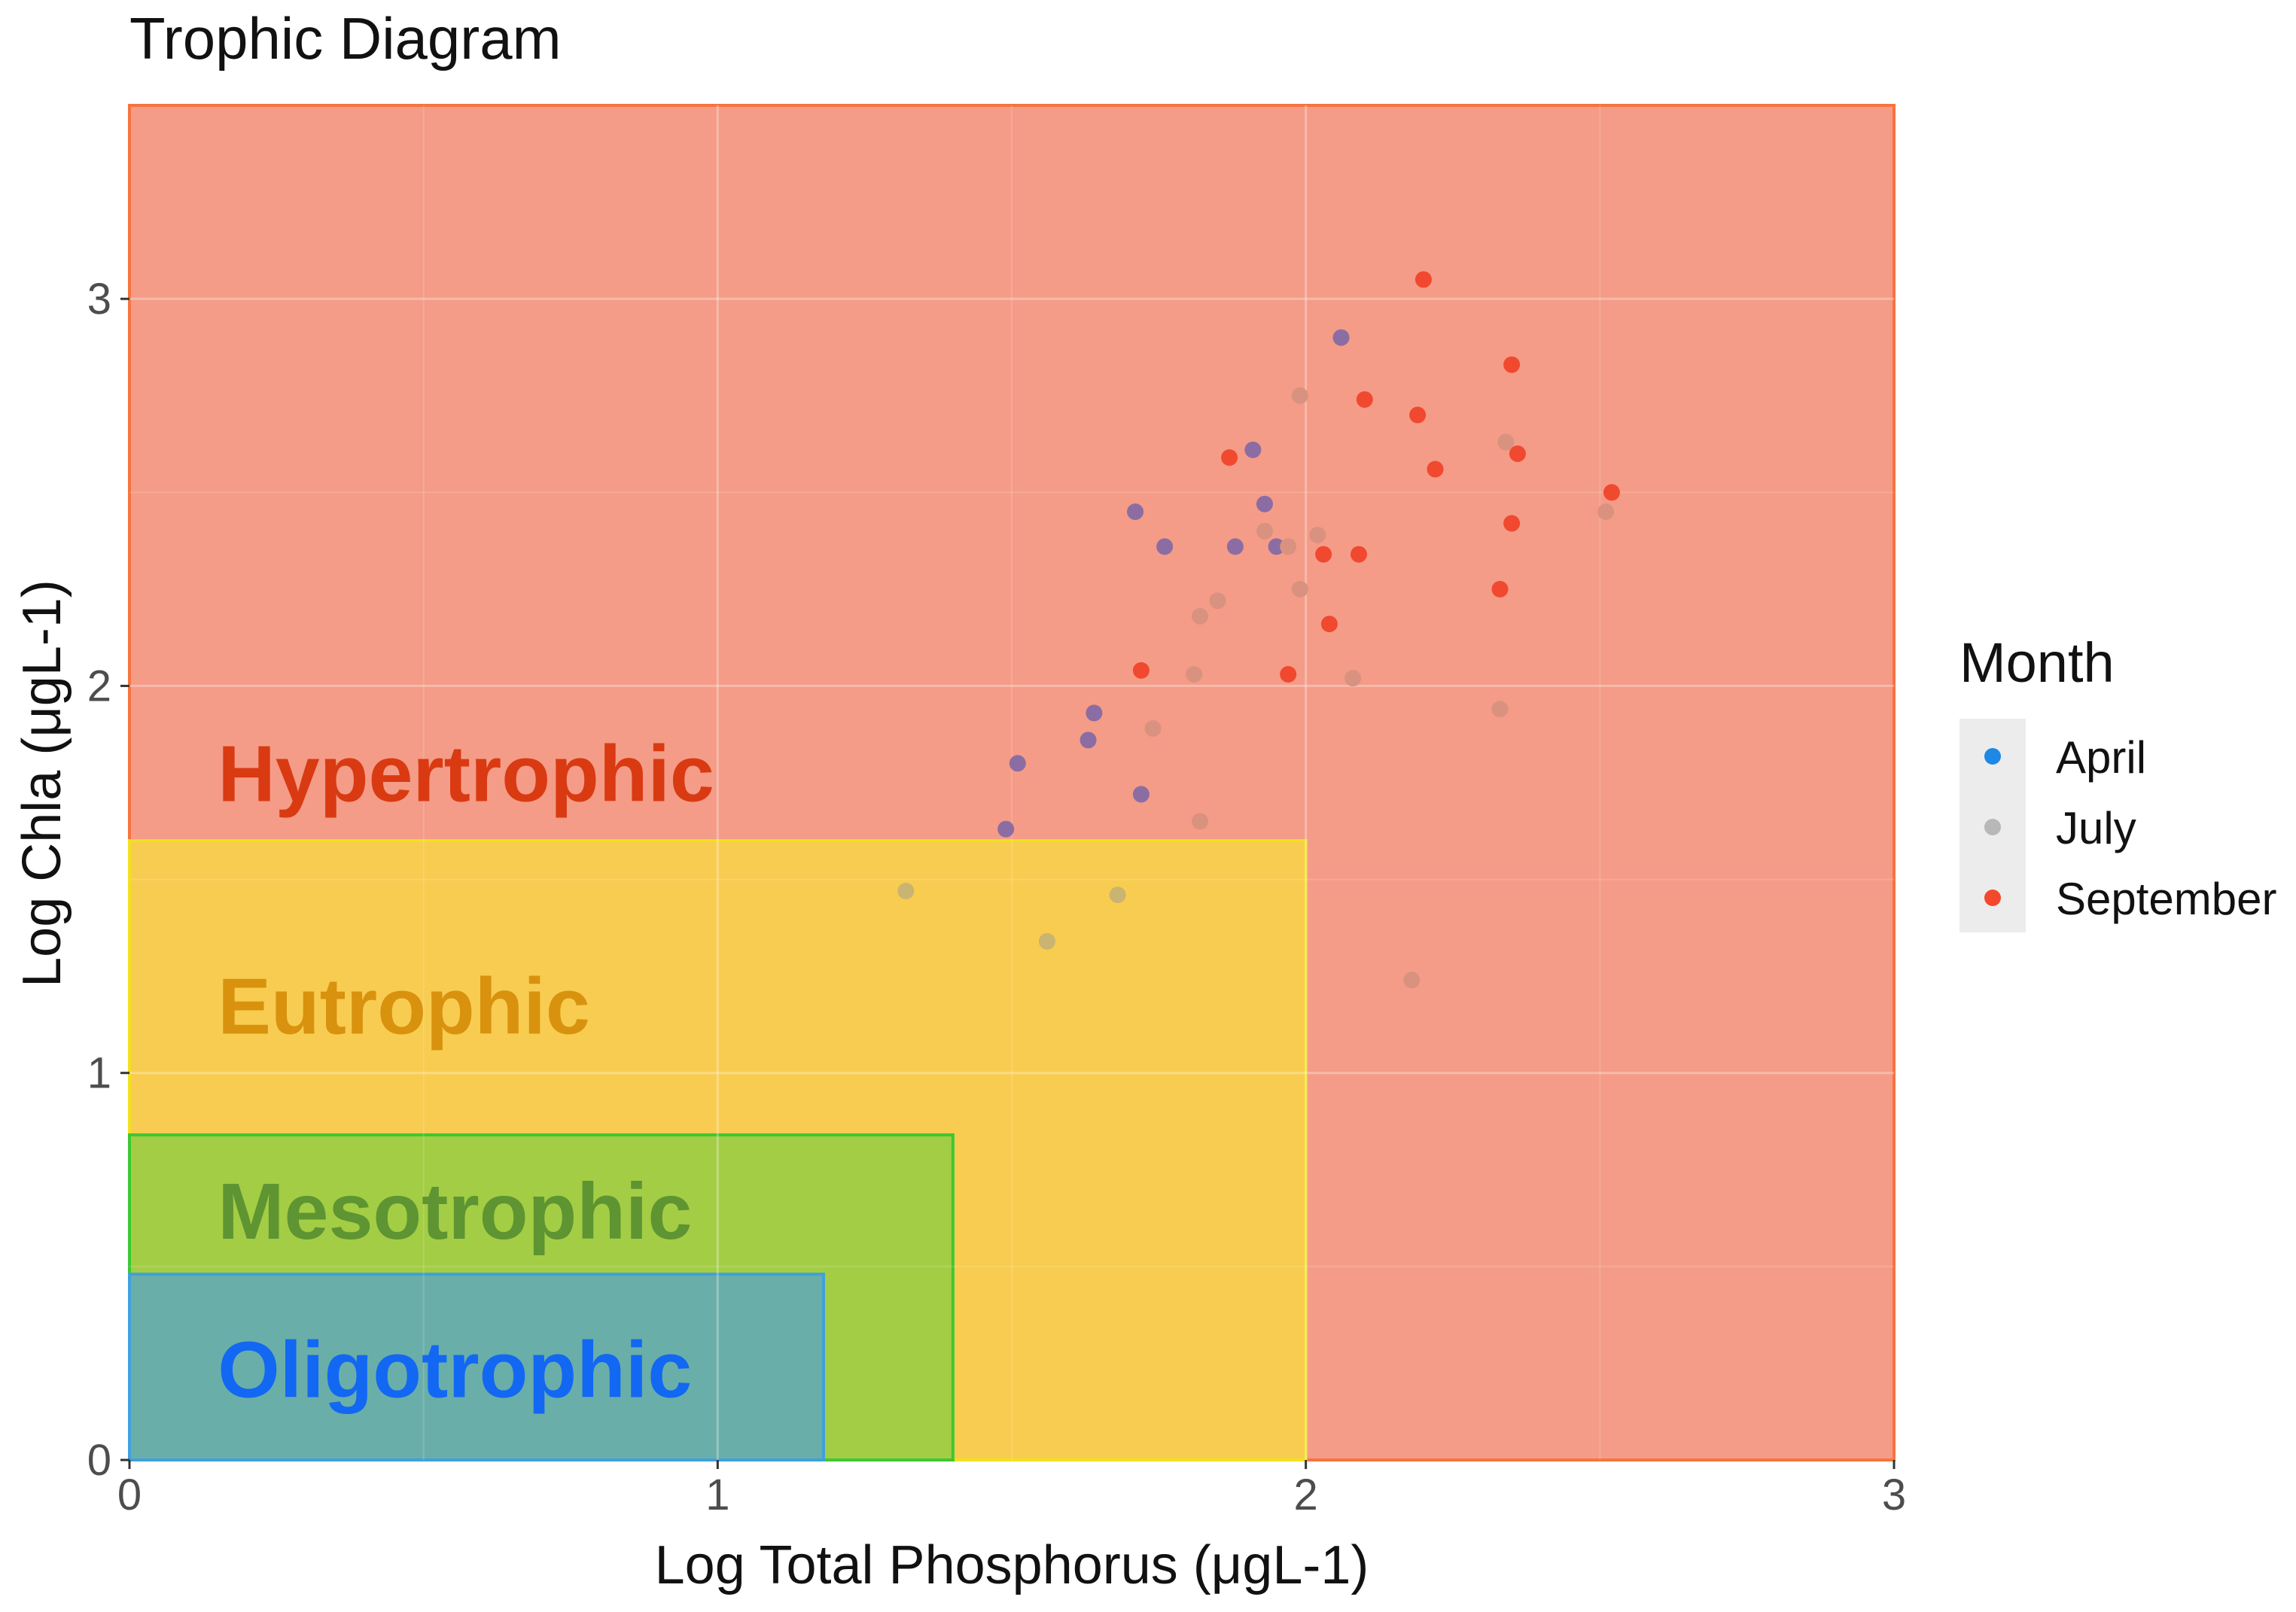 The image size is (2296, 1612). I want to click on y-tick-label: 1, so click(99, 1073).